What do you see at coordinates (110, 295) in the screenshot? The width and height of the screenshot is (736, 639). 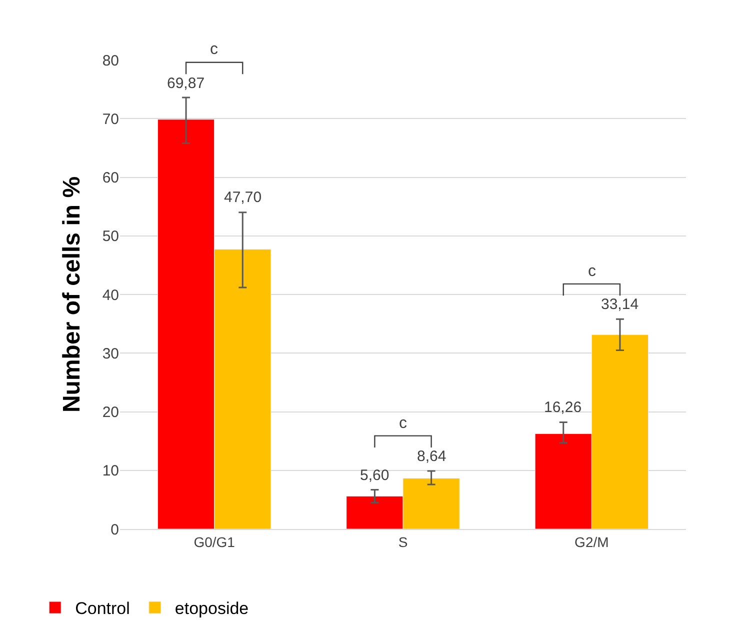 I see `y-tick-label: 40` at bounding box center [110, 295].